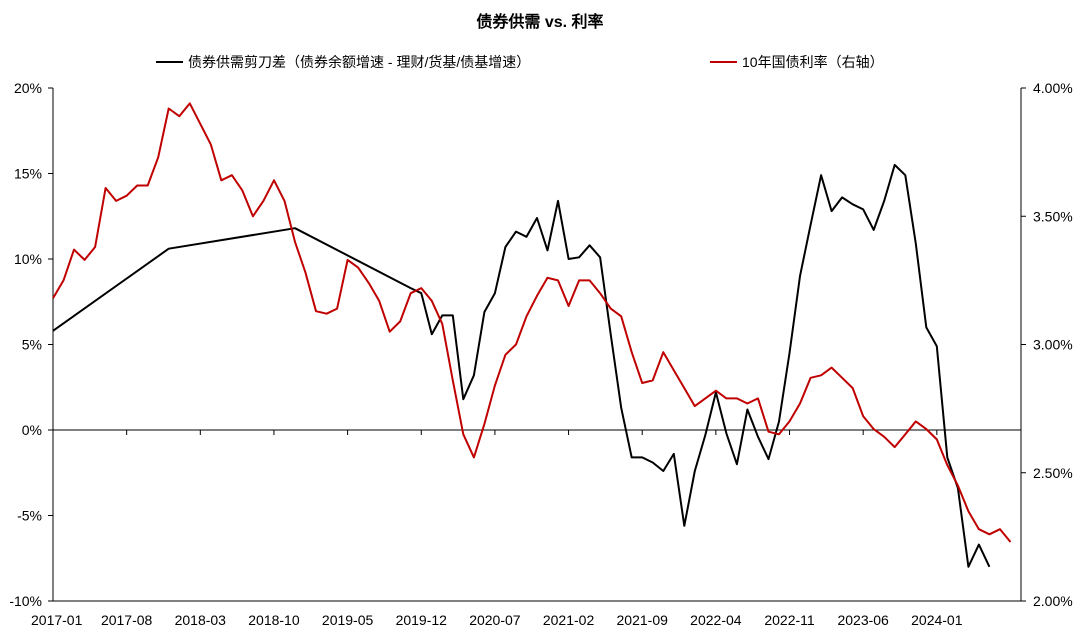 This screenshot has width=1080, height=636. I want to click on x-tick-label: 2019-12, so click(422, 620).